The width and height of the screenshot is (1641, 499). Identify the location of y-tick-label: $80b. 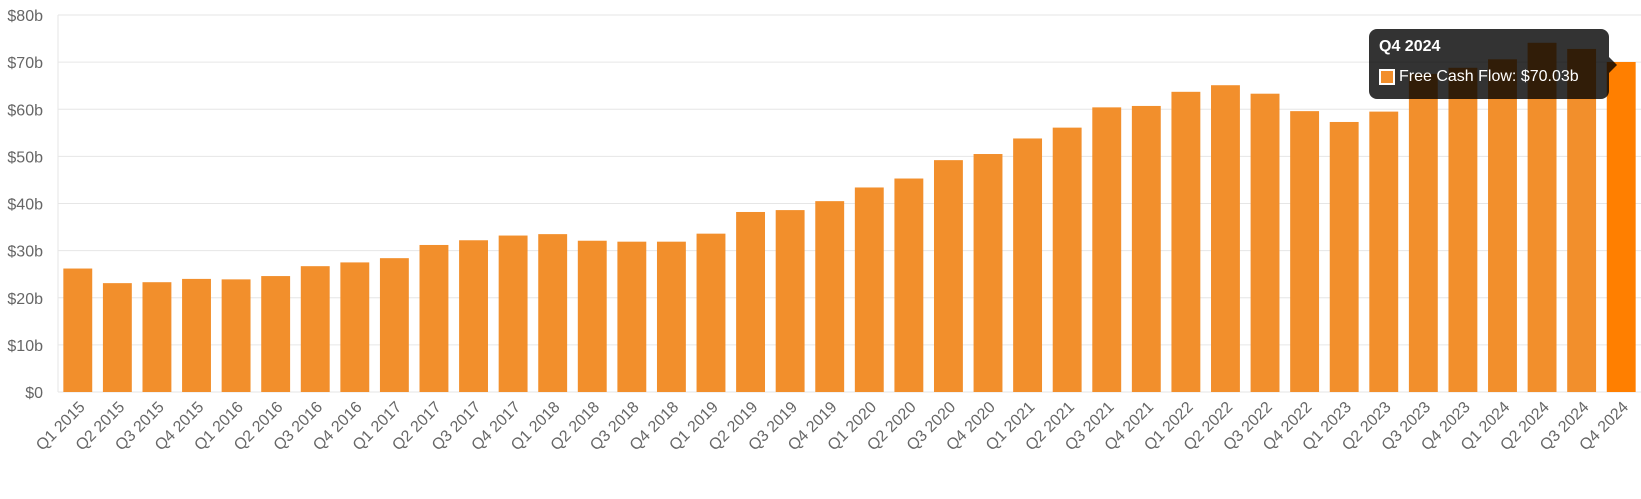
(25, 16).